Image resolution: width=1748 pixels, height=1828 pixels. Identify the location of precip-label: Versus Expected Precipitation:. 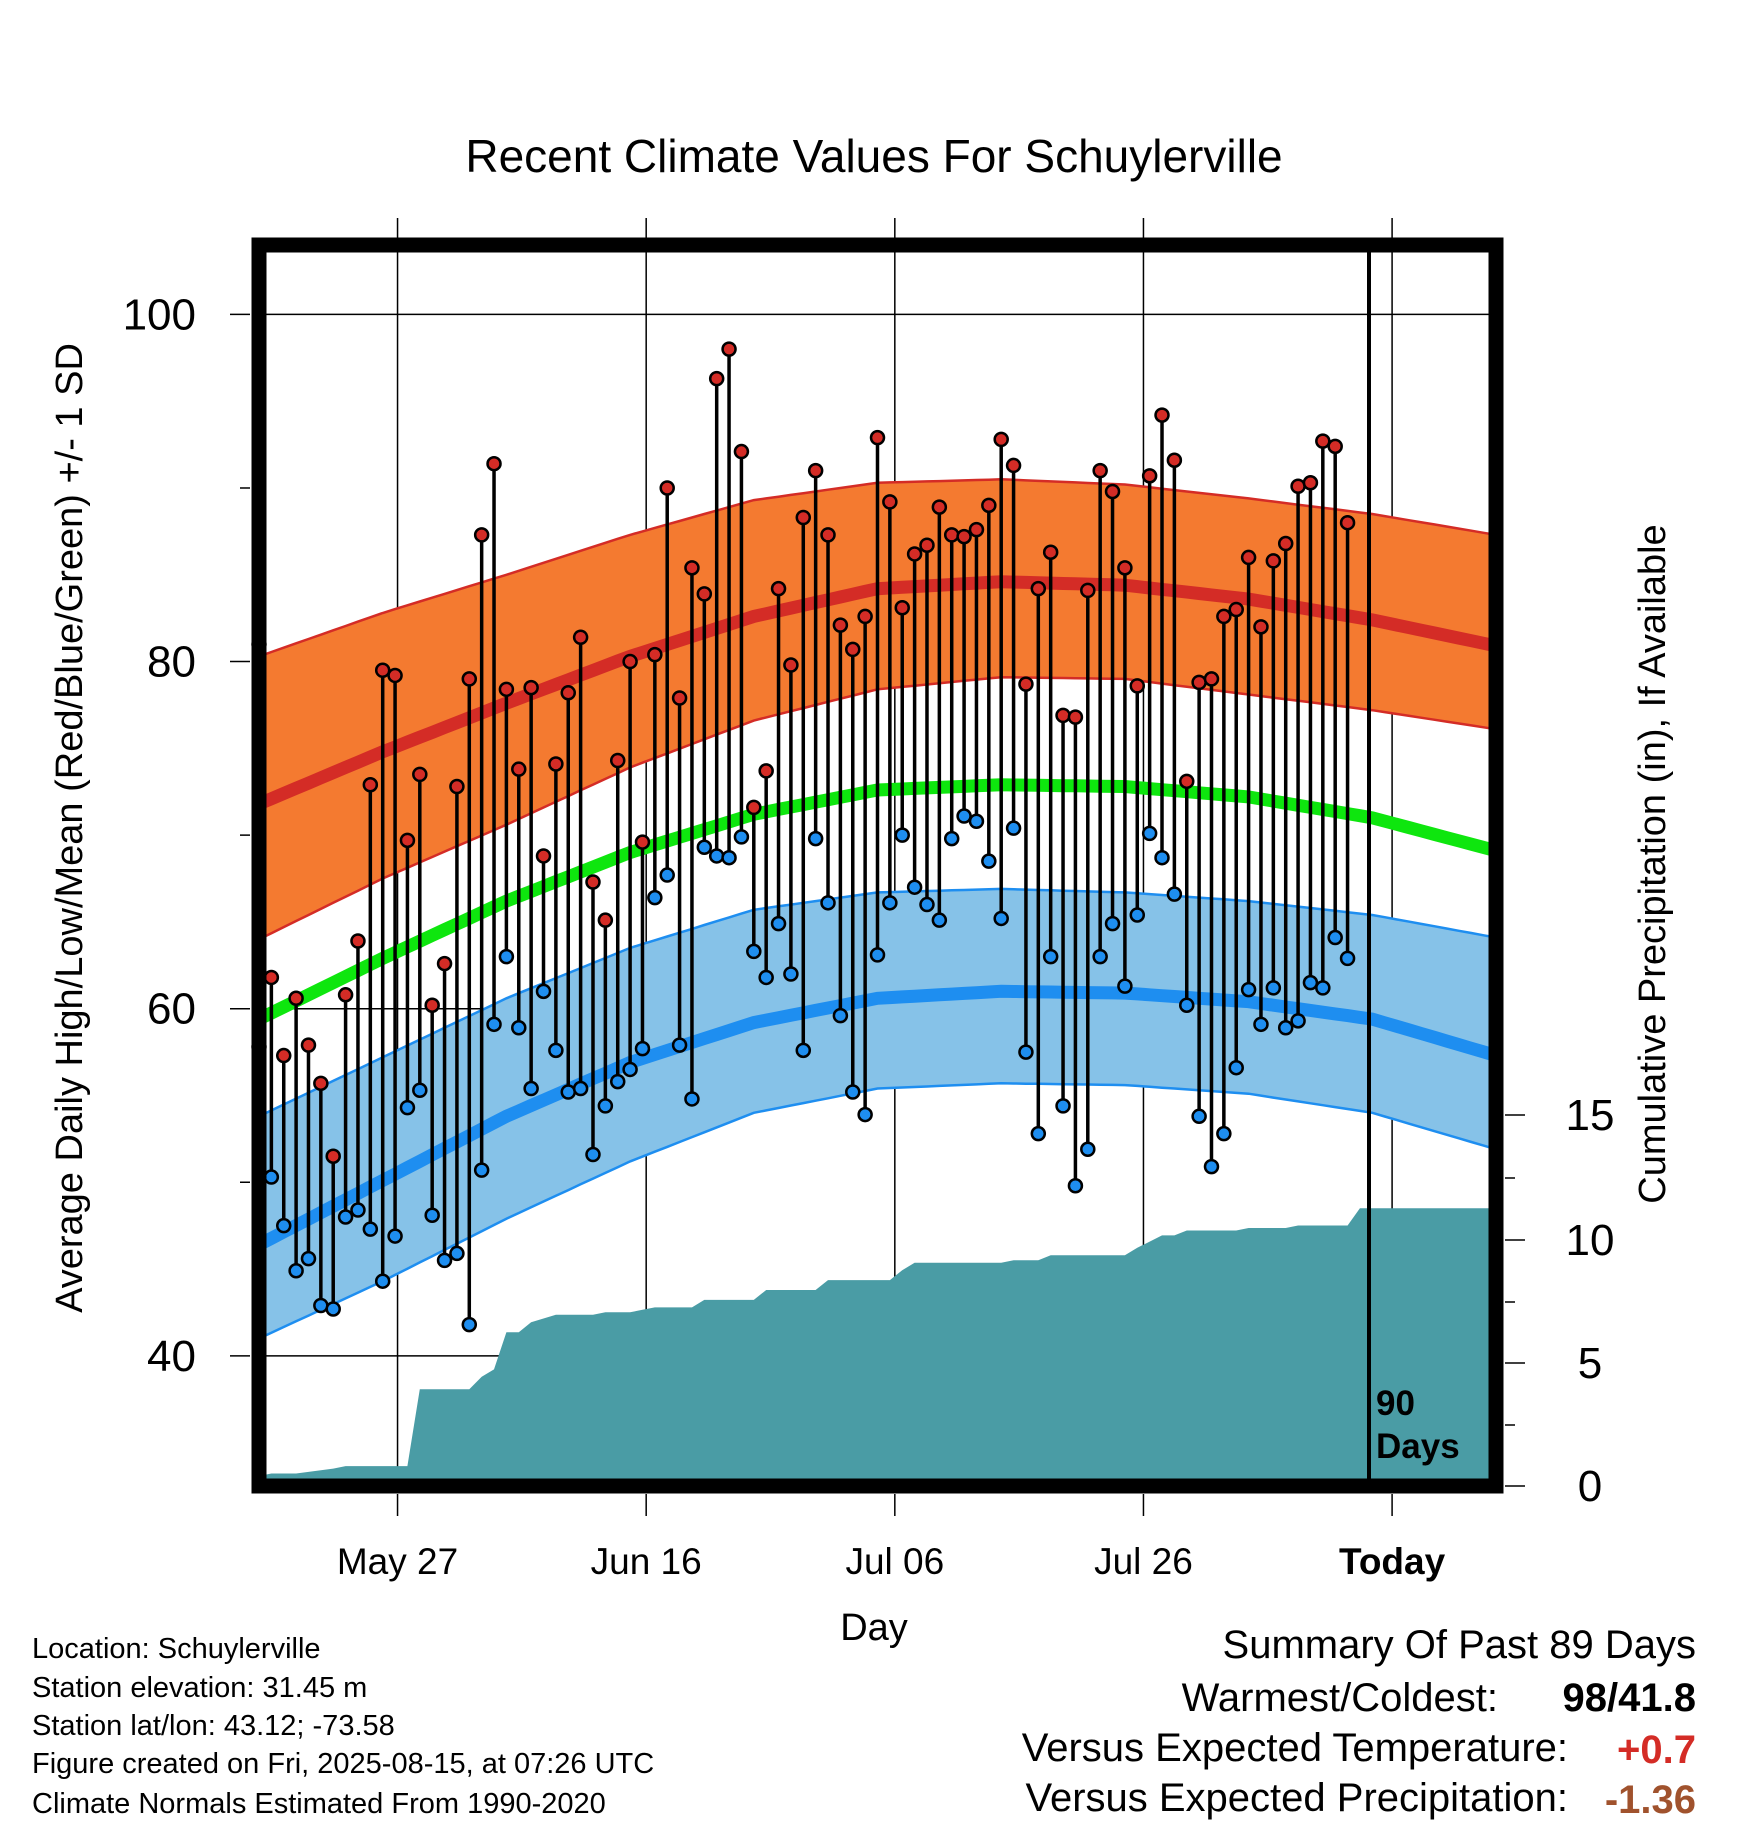
(1296, 1798).